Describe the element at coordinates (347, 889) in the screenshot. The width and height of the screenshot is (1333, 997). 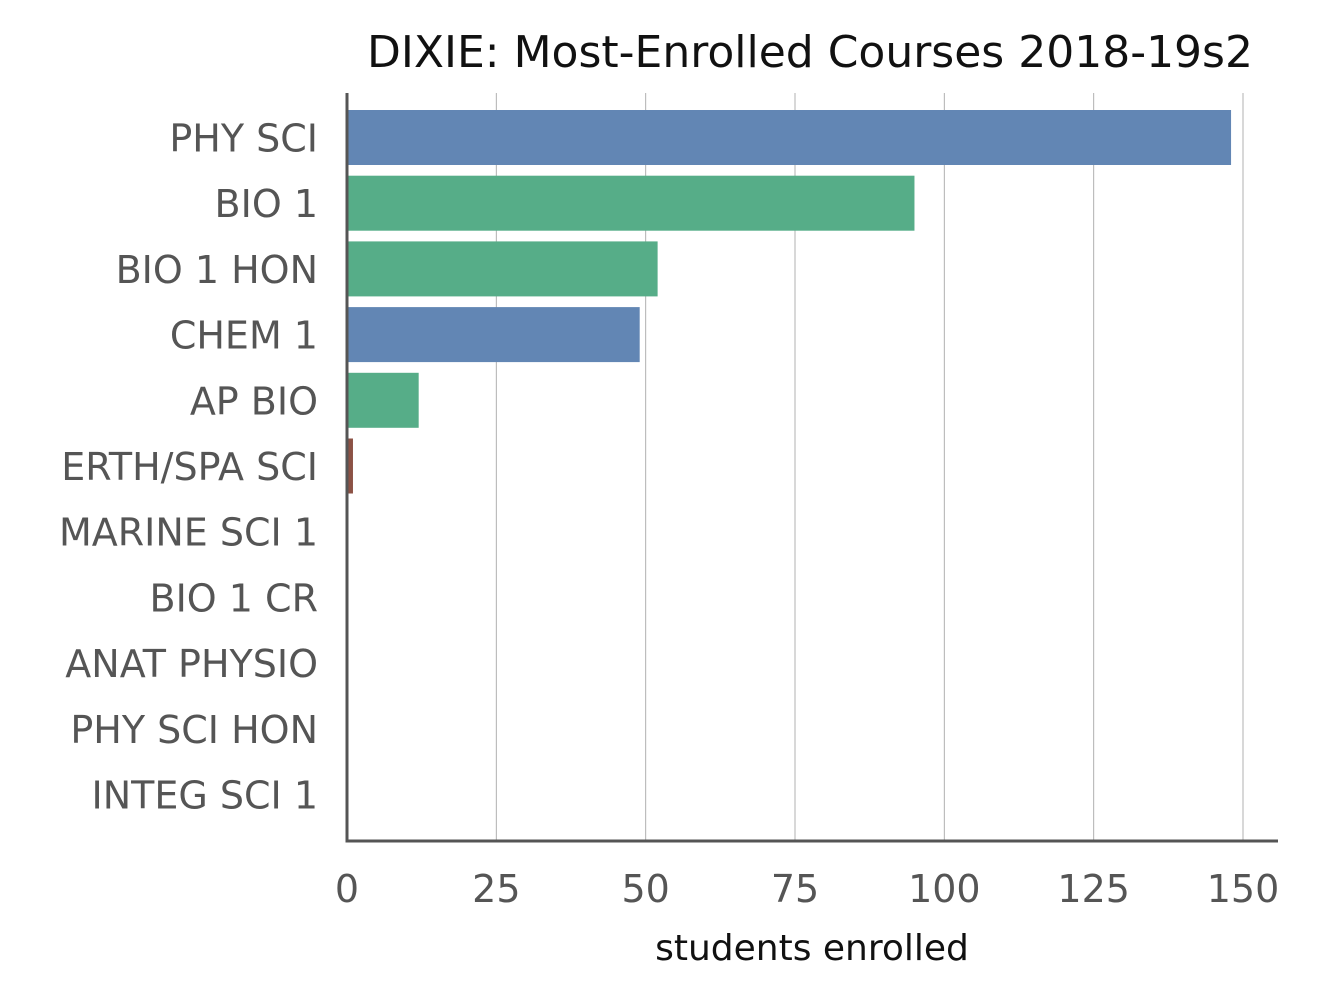
I see `x-tick-label: 0` at that location.